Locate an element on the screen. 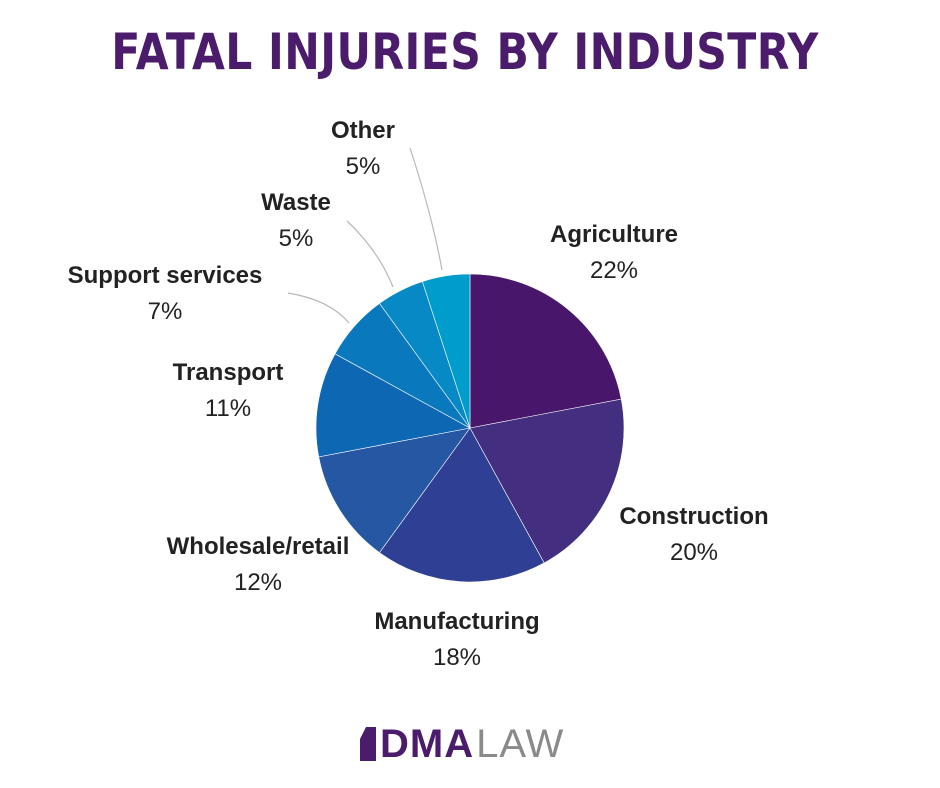  slice-label-value: 18% is located at coordinates (457, 657).